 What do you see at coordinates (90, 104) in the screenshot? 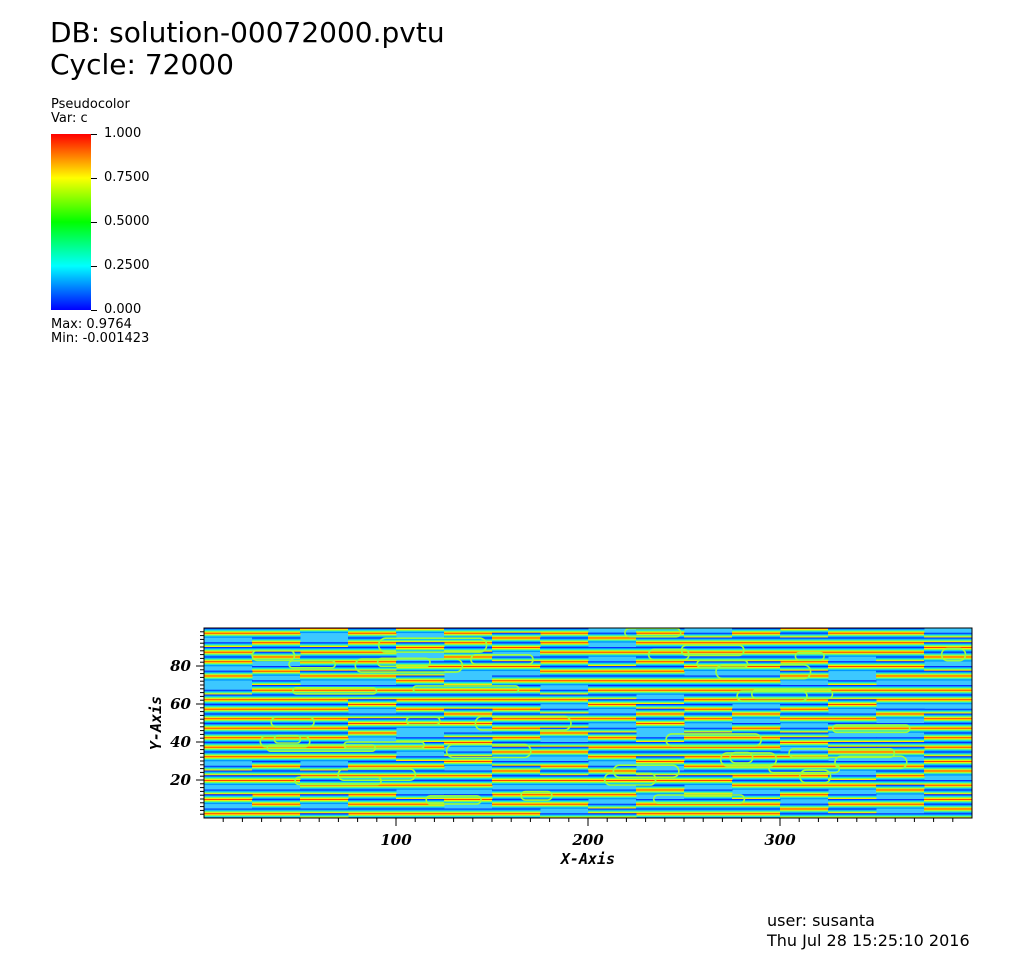
I see `legend-title: Pseudocolor` at bounding box center [90, 104].